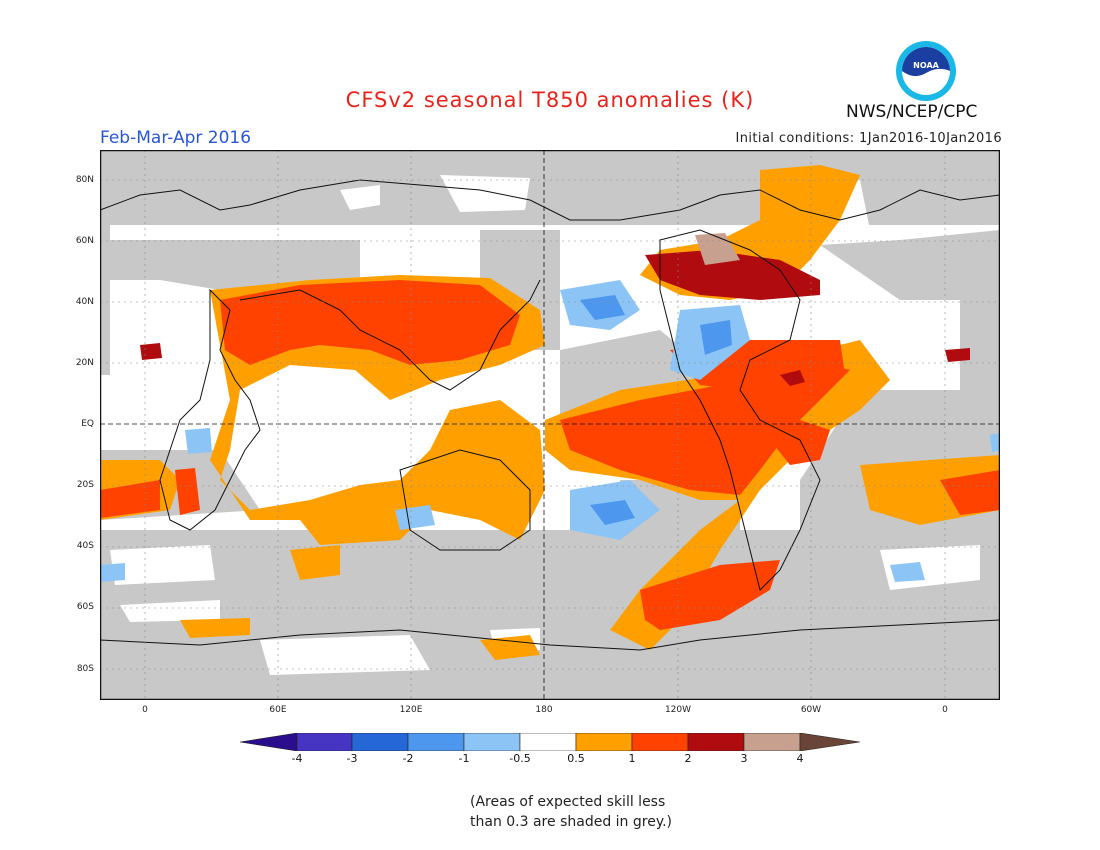  Describe the element at coordinates (811, 710) in the screenshot. I see `lon-label: 60W` at that location.